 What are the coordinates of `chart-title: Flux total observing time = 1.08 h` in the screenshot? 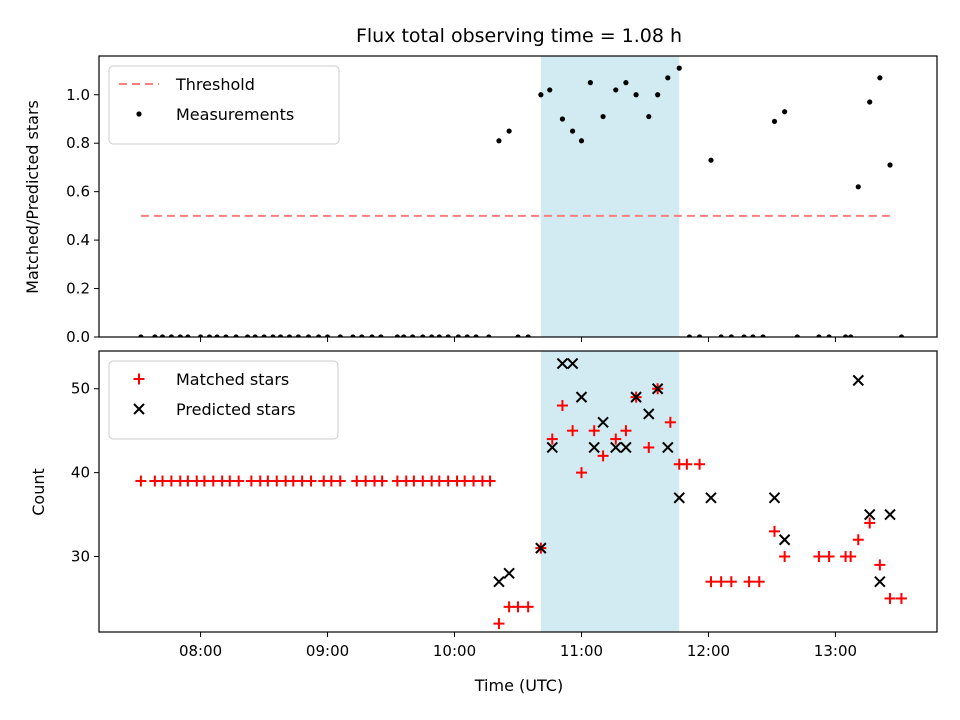 It's located at (519, 36).